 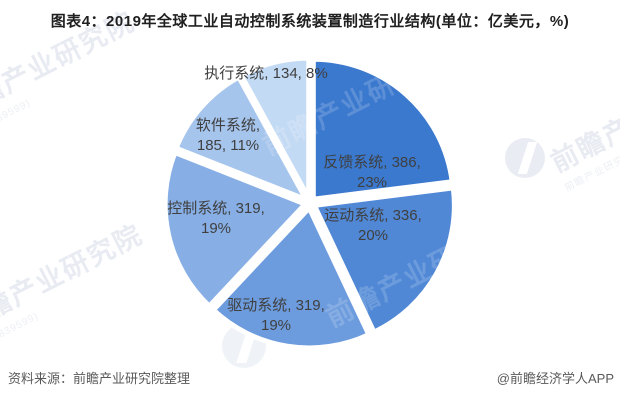 I want to click on pie-slice-feedback, so click(x=382, y=129).